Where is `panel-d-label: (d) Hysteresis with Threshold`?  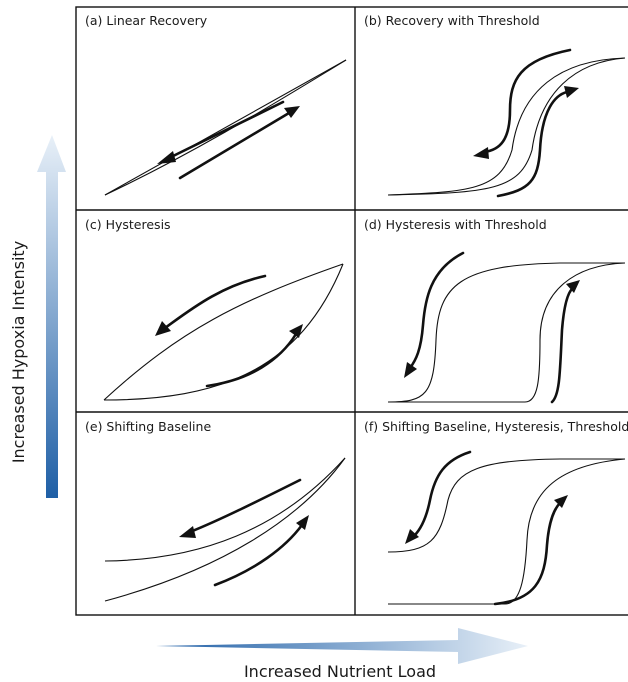
panel-d-label: (d) Hysteresis with Threshold is located at coordinates (455, 224).